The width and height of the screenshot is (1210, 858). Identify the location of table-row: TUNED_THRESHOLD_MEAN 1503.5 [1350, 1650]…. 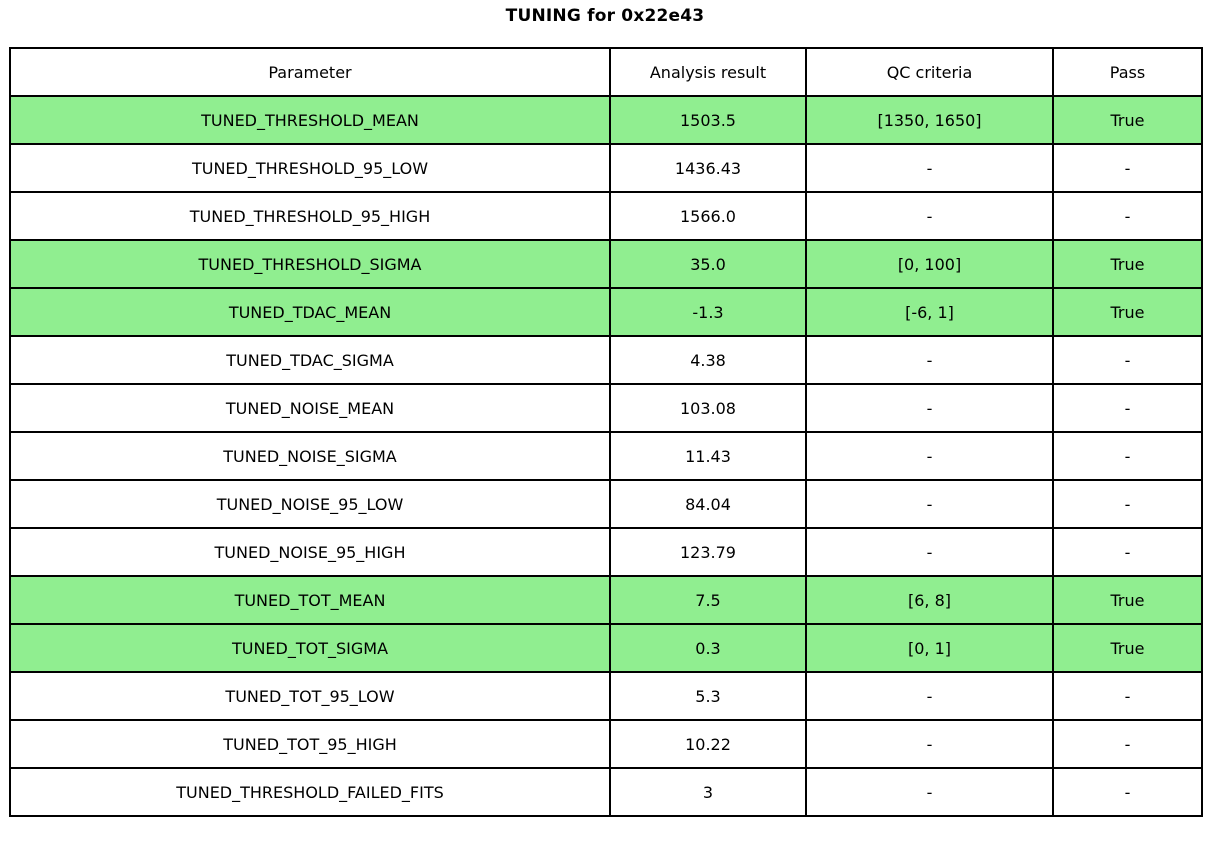
(606, 120).